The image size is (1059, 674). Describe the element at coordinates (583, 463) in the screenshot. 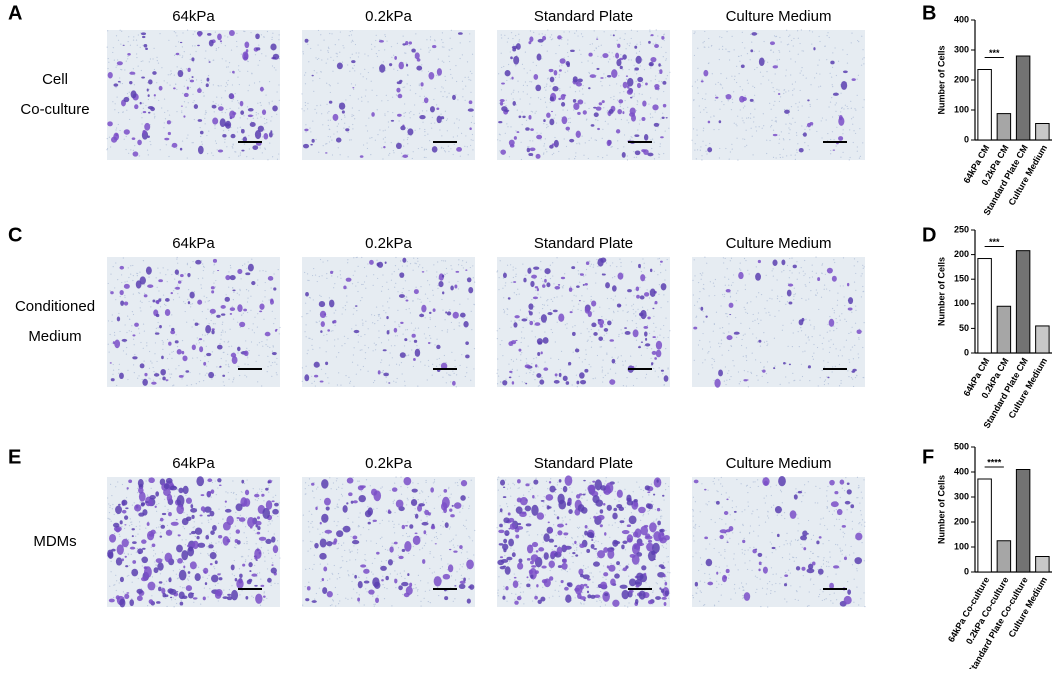

I see `column-header: Standard Plate` at that location.